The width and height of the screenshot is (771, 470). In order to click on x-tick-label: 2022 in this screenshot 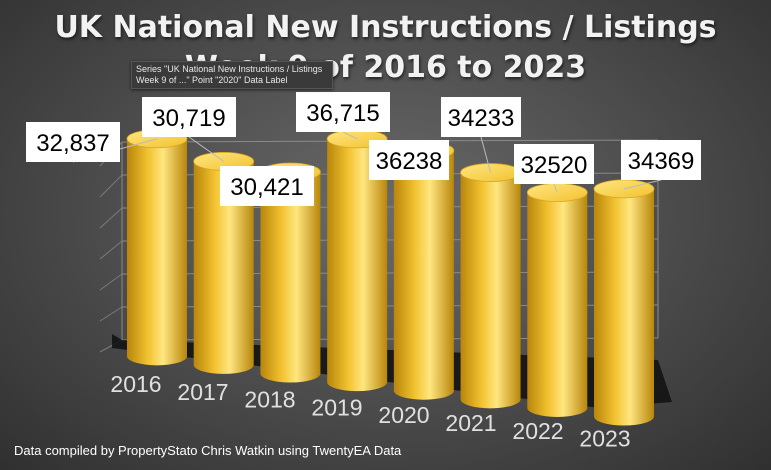, I will do `click(537, 431)`.